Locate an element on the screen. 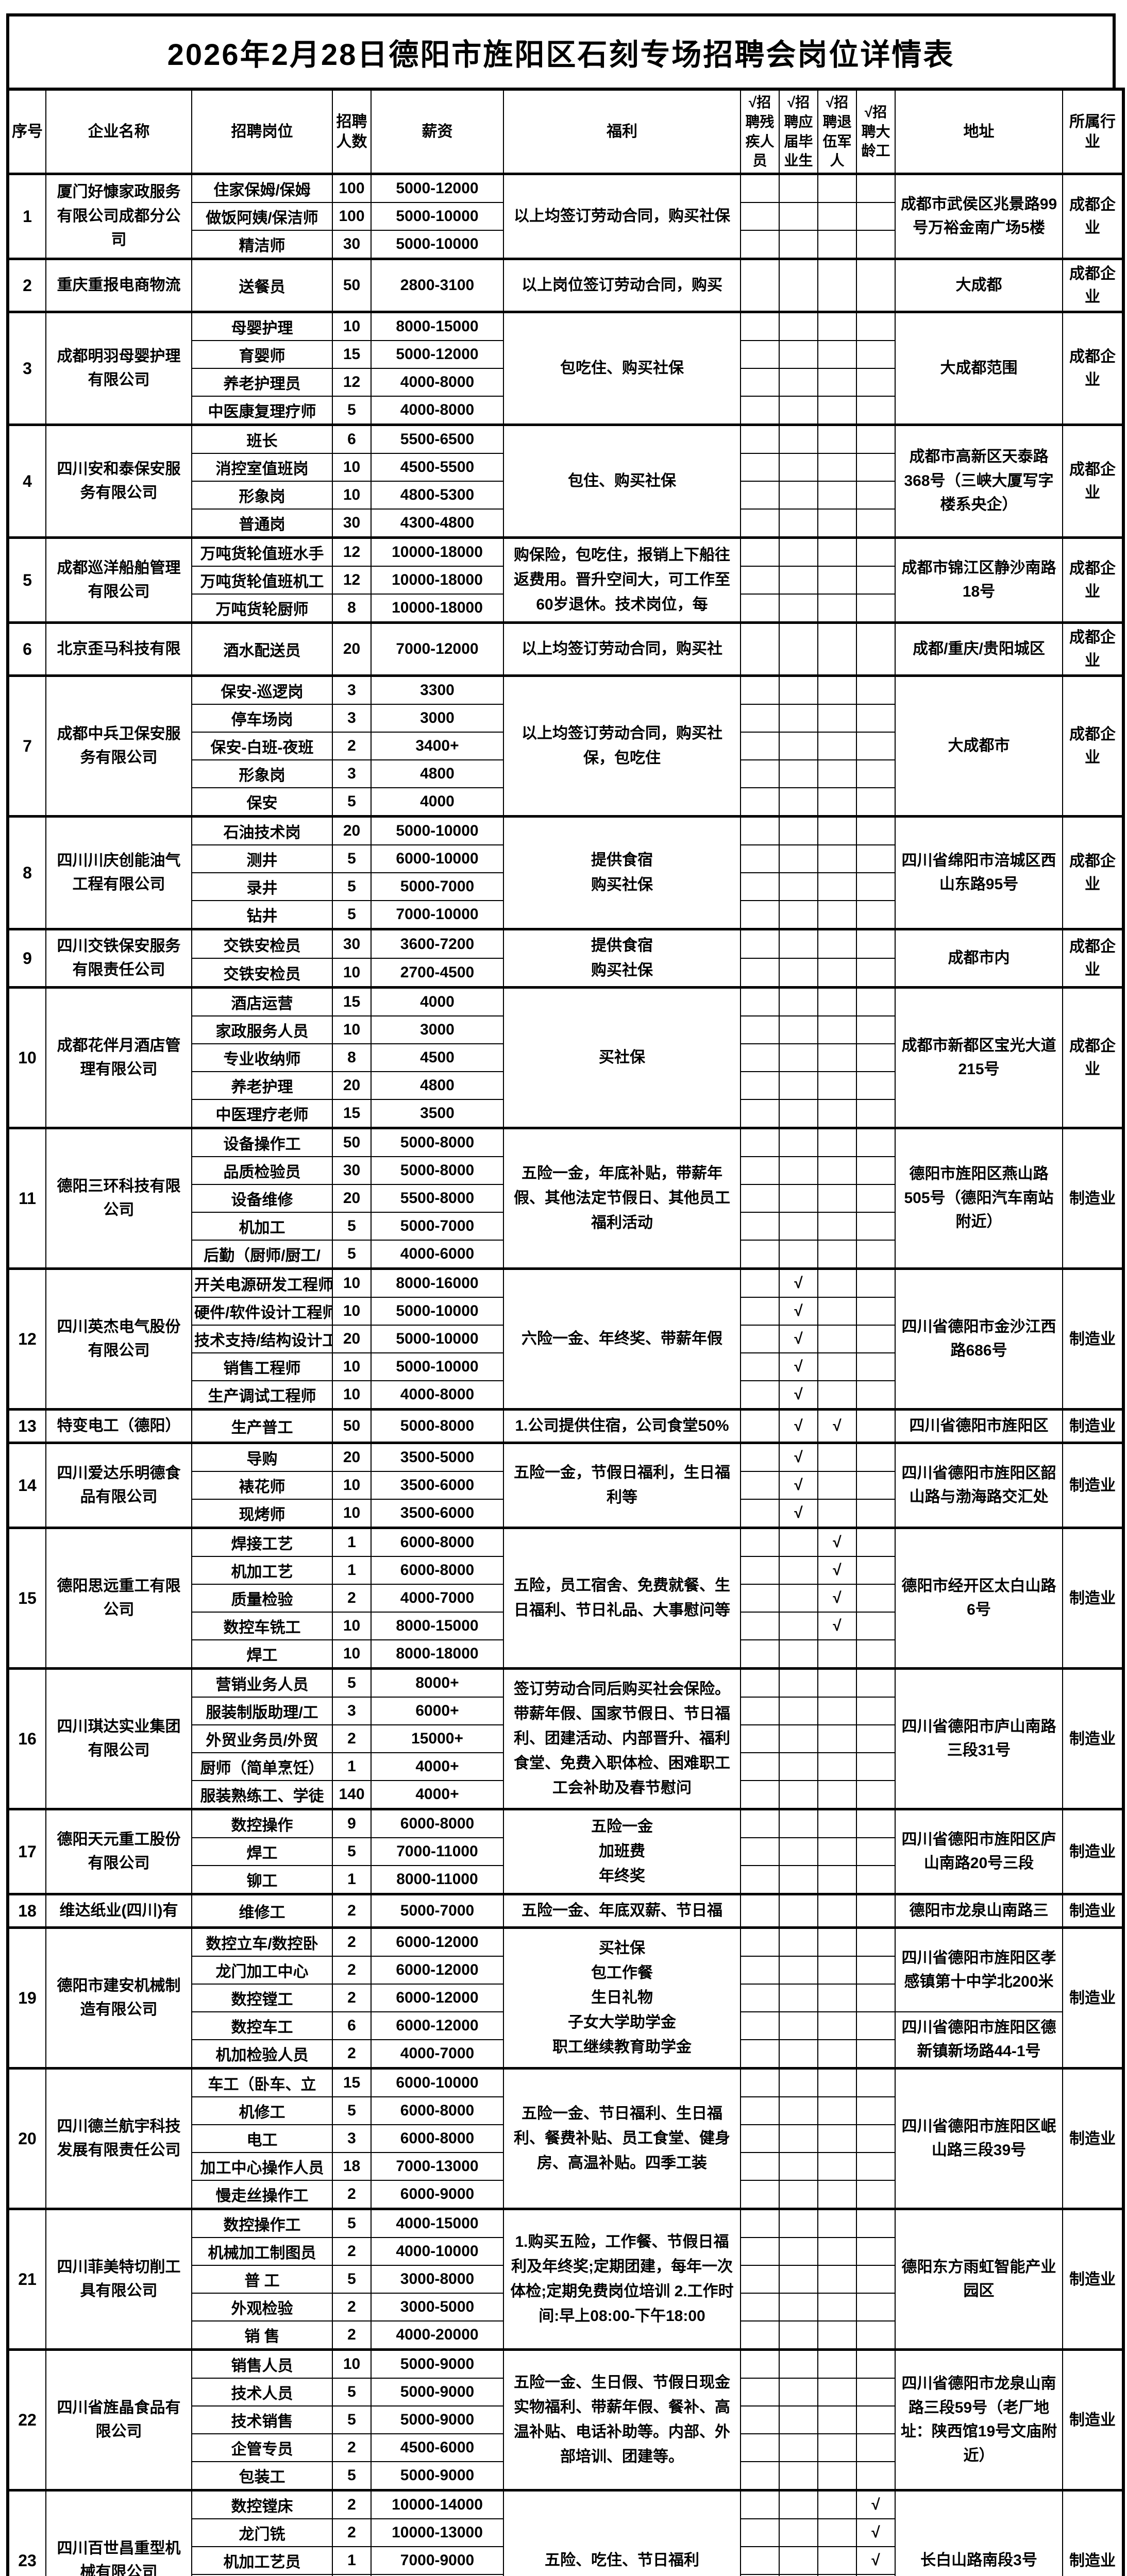 The image size is (1127, 2576). company-number: 17 is located at coordinates (26, 1851).